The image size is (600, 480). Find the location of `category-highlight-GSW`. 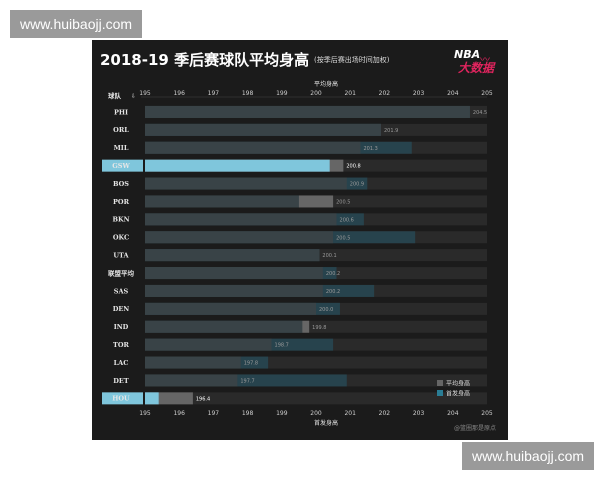

category-highlight-GSW is located at coordinates (122, 165).